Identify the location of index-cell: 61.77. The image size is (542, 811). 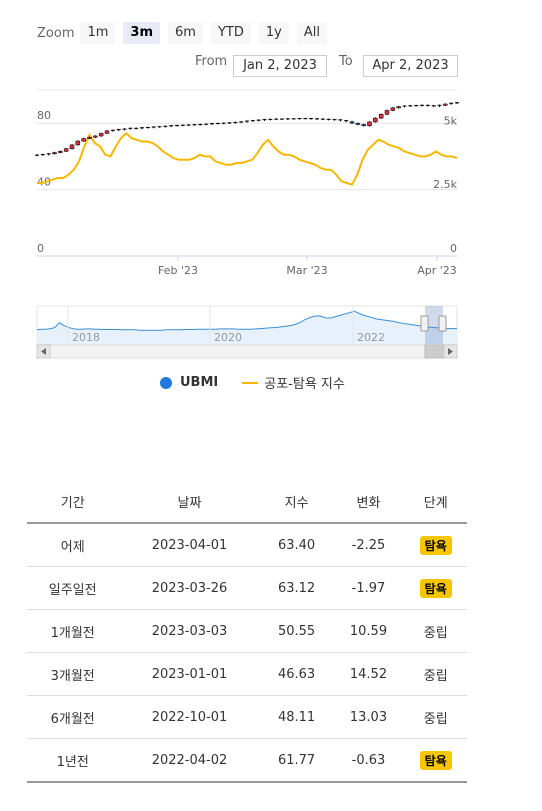
(296, 760).